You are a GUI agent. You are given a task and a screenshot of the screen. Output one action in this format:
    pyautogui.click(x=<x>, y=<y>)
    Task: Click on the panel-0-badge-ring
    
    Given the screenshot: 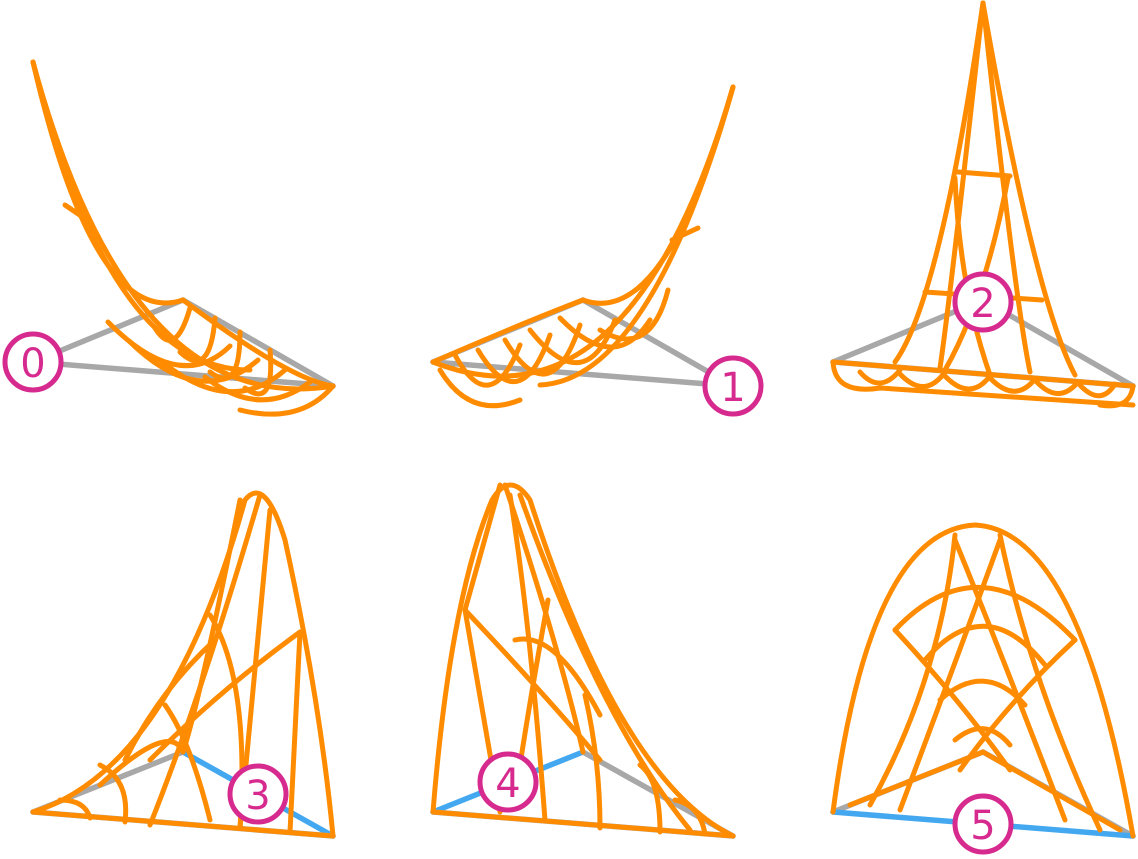 What is the action you would take?
    pyautogui.click(x=33, y=362)
    